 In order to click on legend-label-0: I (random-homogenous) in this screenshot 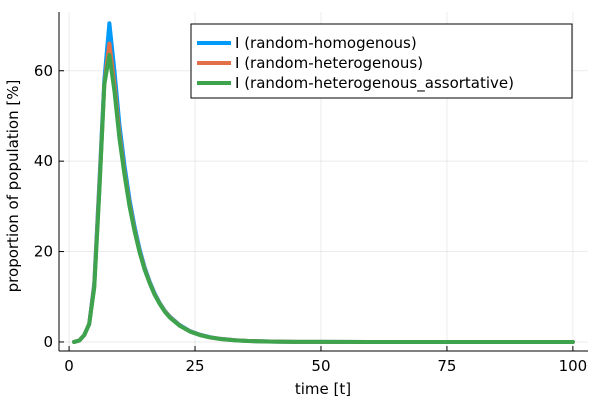, I will do `click(326, 43)`.